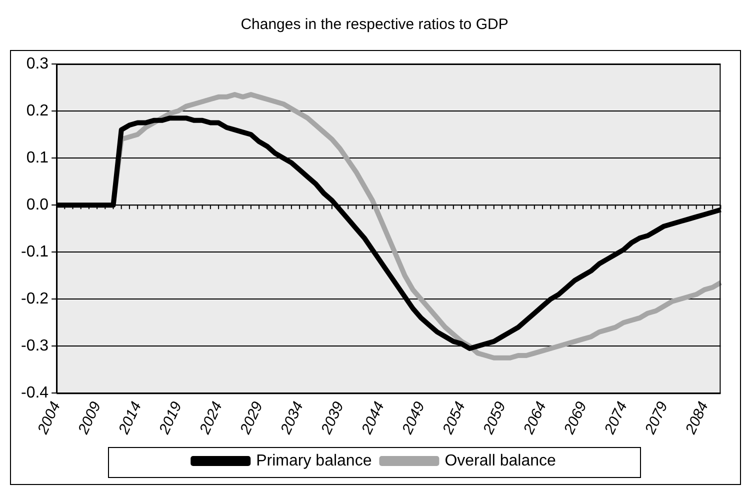 The height and width of the screenshot is (495, 751). Describe the element at coordinates (37, 205) in the screenshot. I see `y-tick-label: 0.0` at that location.